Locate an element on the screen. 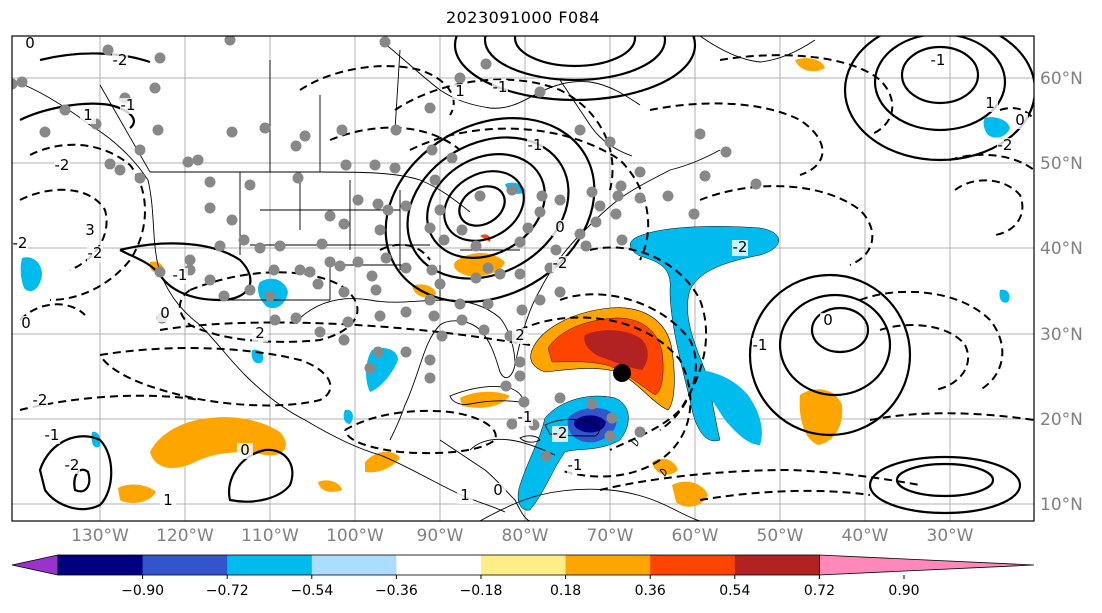 Image resolution: width=1102 pixels, height=613 pixels. latitude-label: 20°N is located at coordinates (1061, 420).